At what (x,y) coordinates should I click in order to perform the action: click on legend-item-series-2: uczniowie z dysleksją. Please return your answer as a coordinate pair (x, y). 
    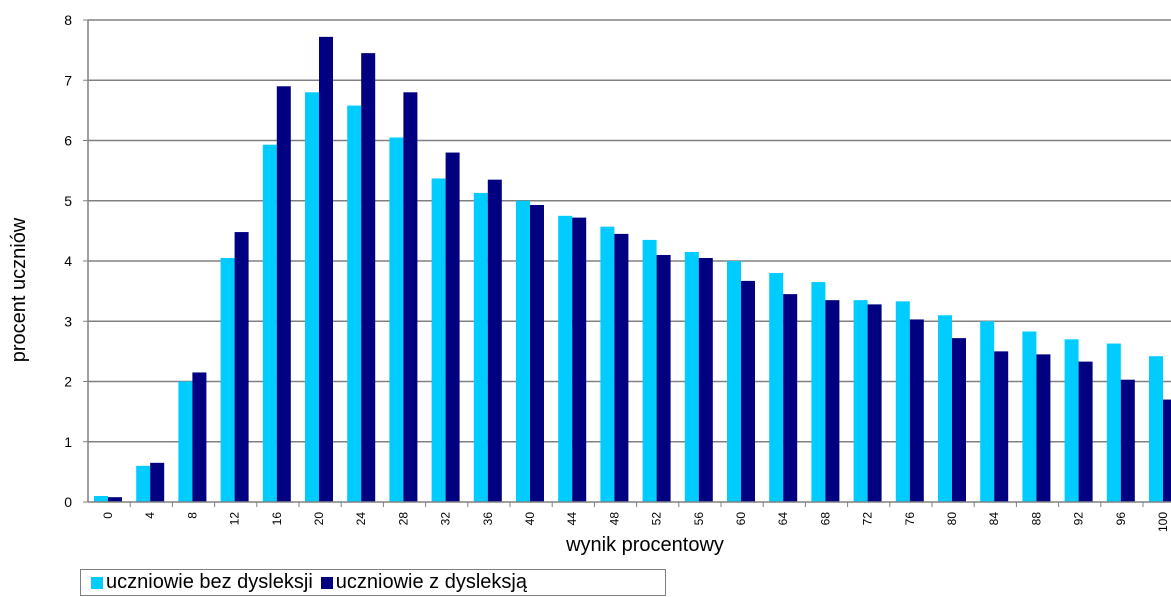
    Looking at the image, I should click on (423, 582).